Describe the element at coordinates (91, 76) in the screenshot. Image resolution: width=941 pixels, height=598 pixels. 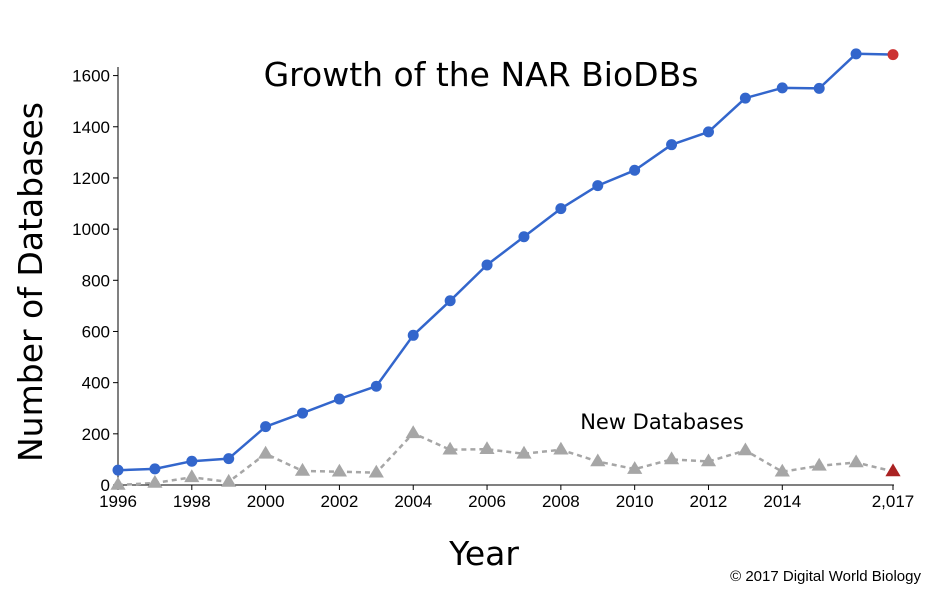
I see `y-tick-label: 1600` at that location.